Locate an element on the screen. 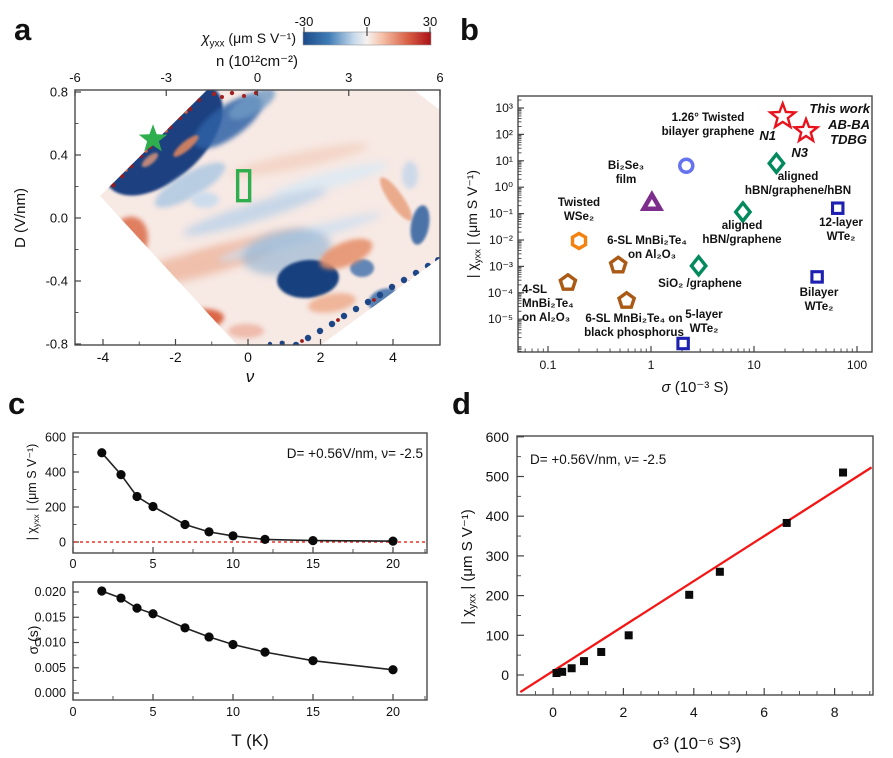 The image size is (893, 758). a-top-tick-label: -3 is located at coordinates (166, 77).